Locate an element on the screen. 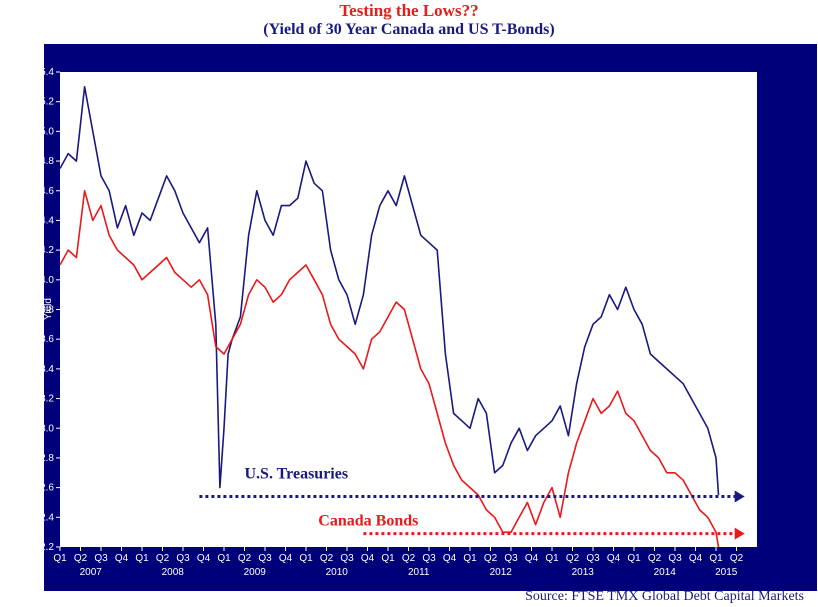 The image size is (818, 607). annotation-label: U.S. Treasuries is located at coordinates (297, 474).